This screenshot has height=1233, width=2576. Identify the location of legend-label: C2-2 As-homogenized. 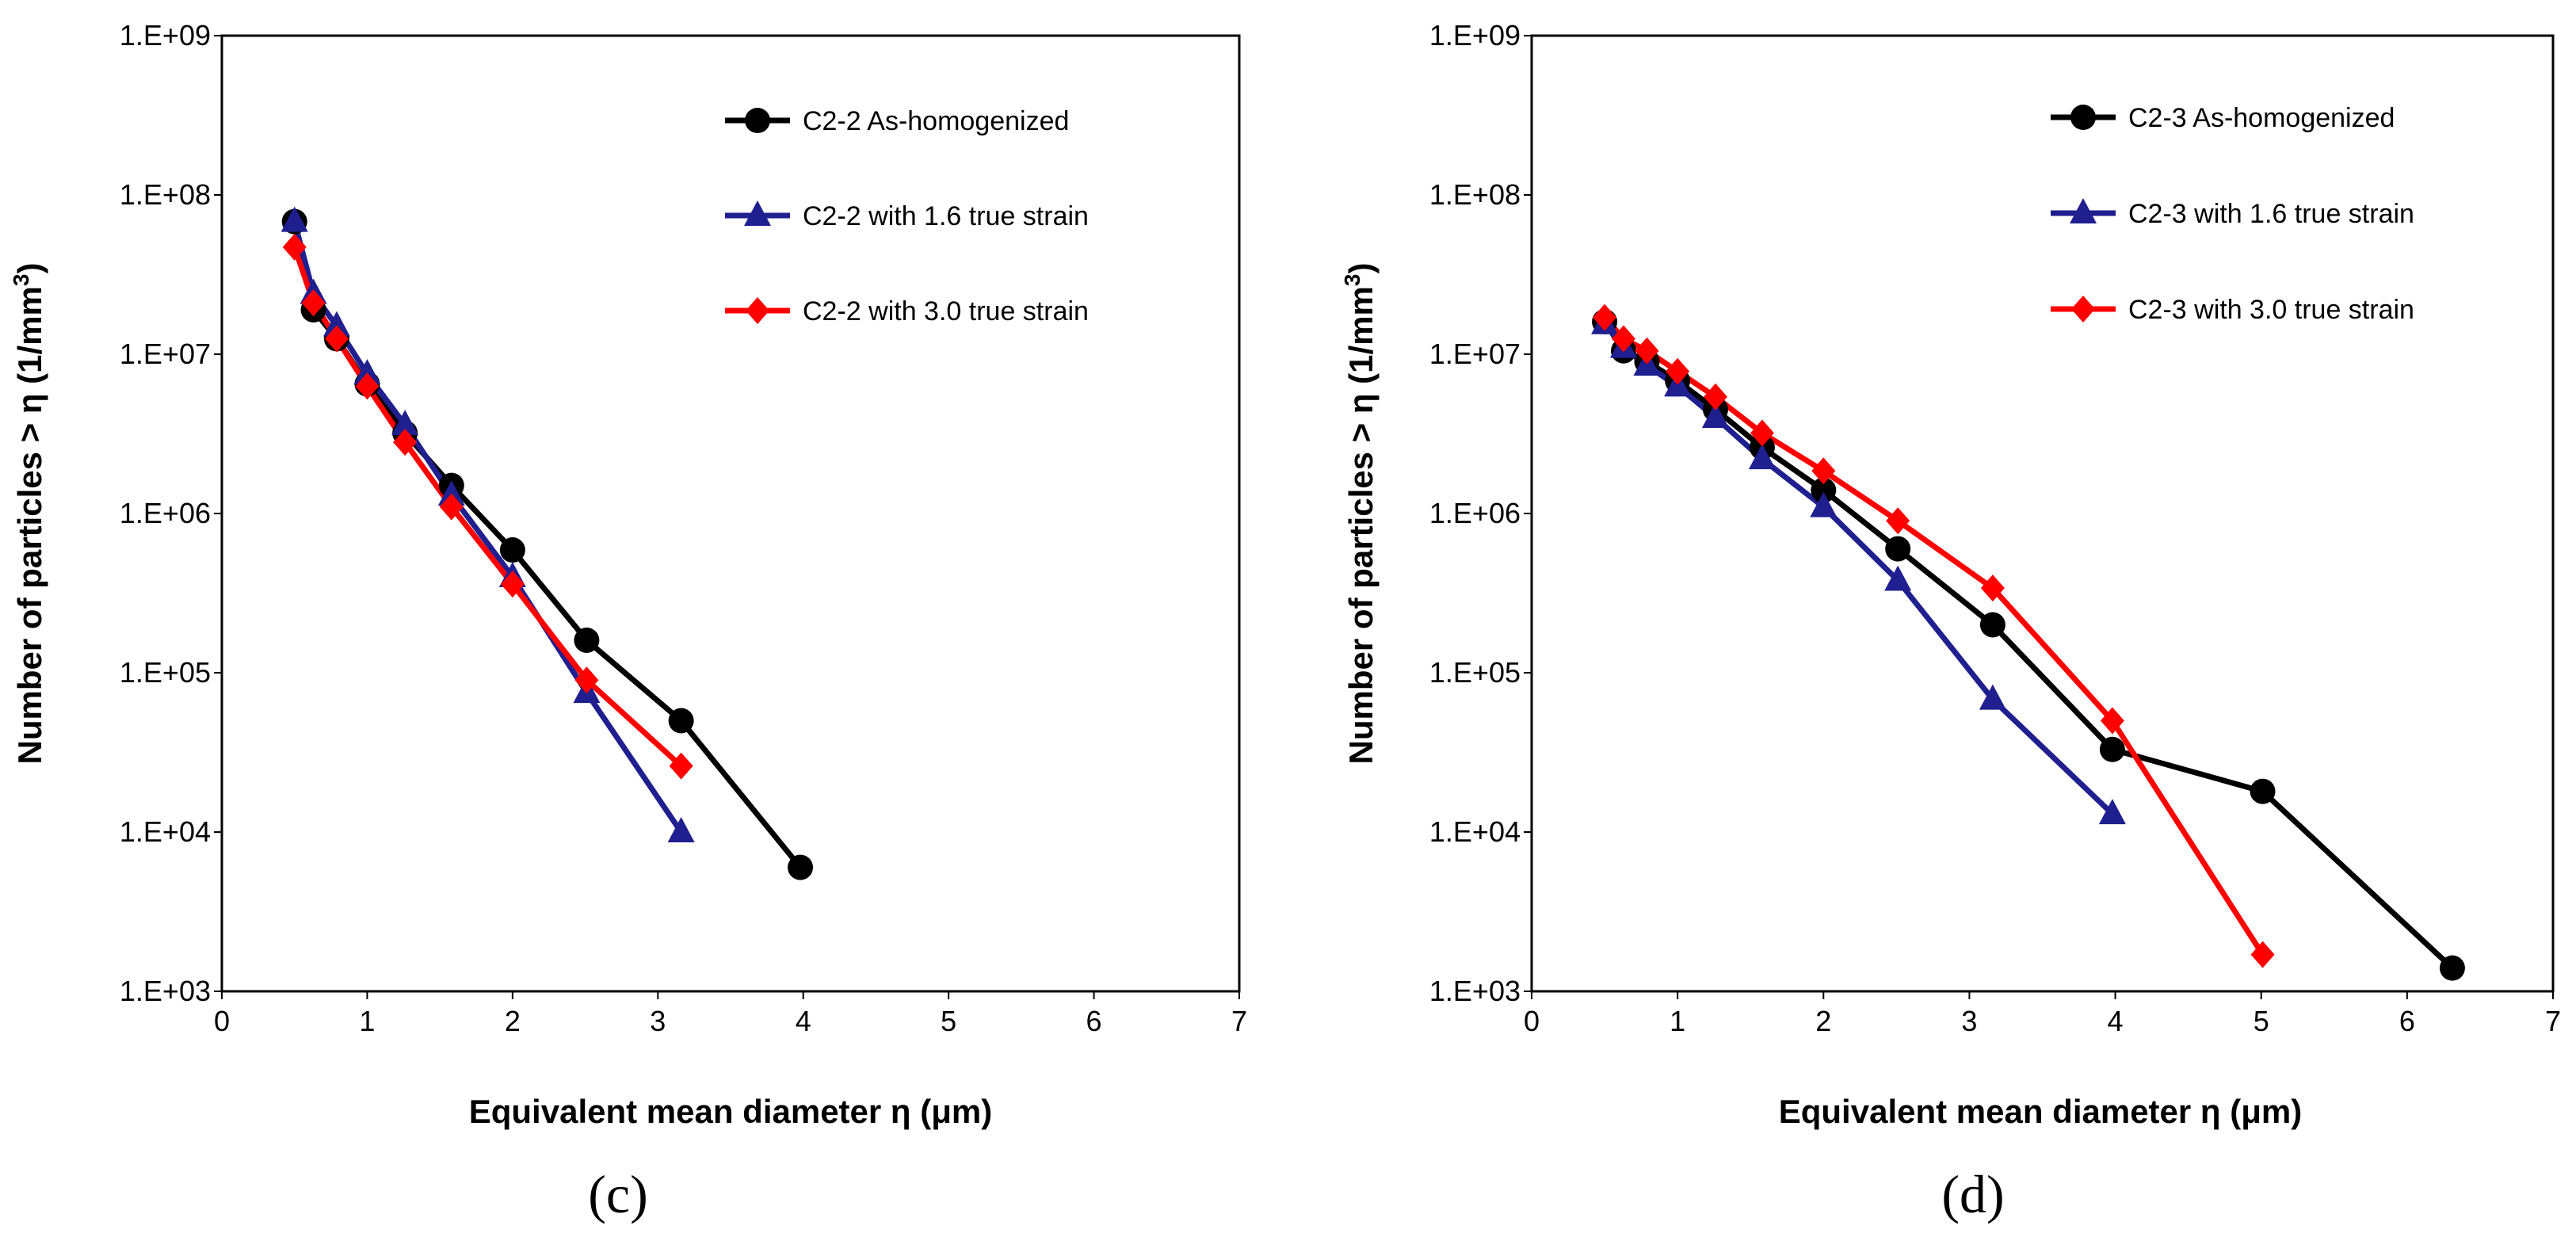
(936, 121).